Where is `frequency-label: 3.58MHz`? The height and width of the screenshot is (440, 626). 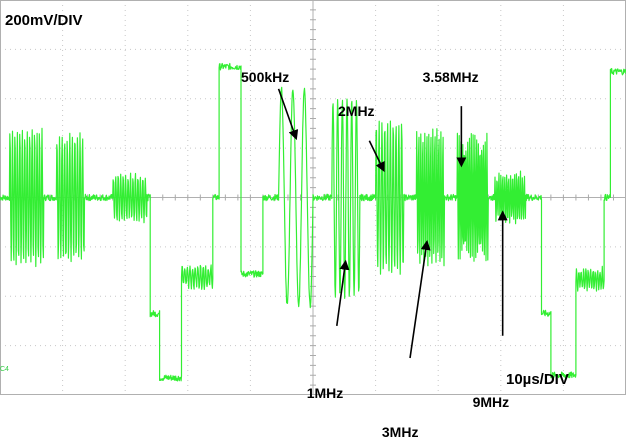
frequency-label: 3.58MHz is located at coordinates (450, 76).